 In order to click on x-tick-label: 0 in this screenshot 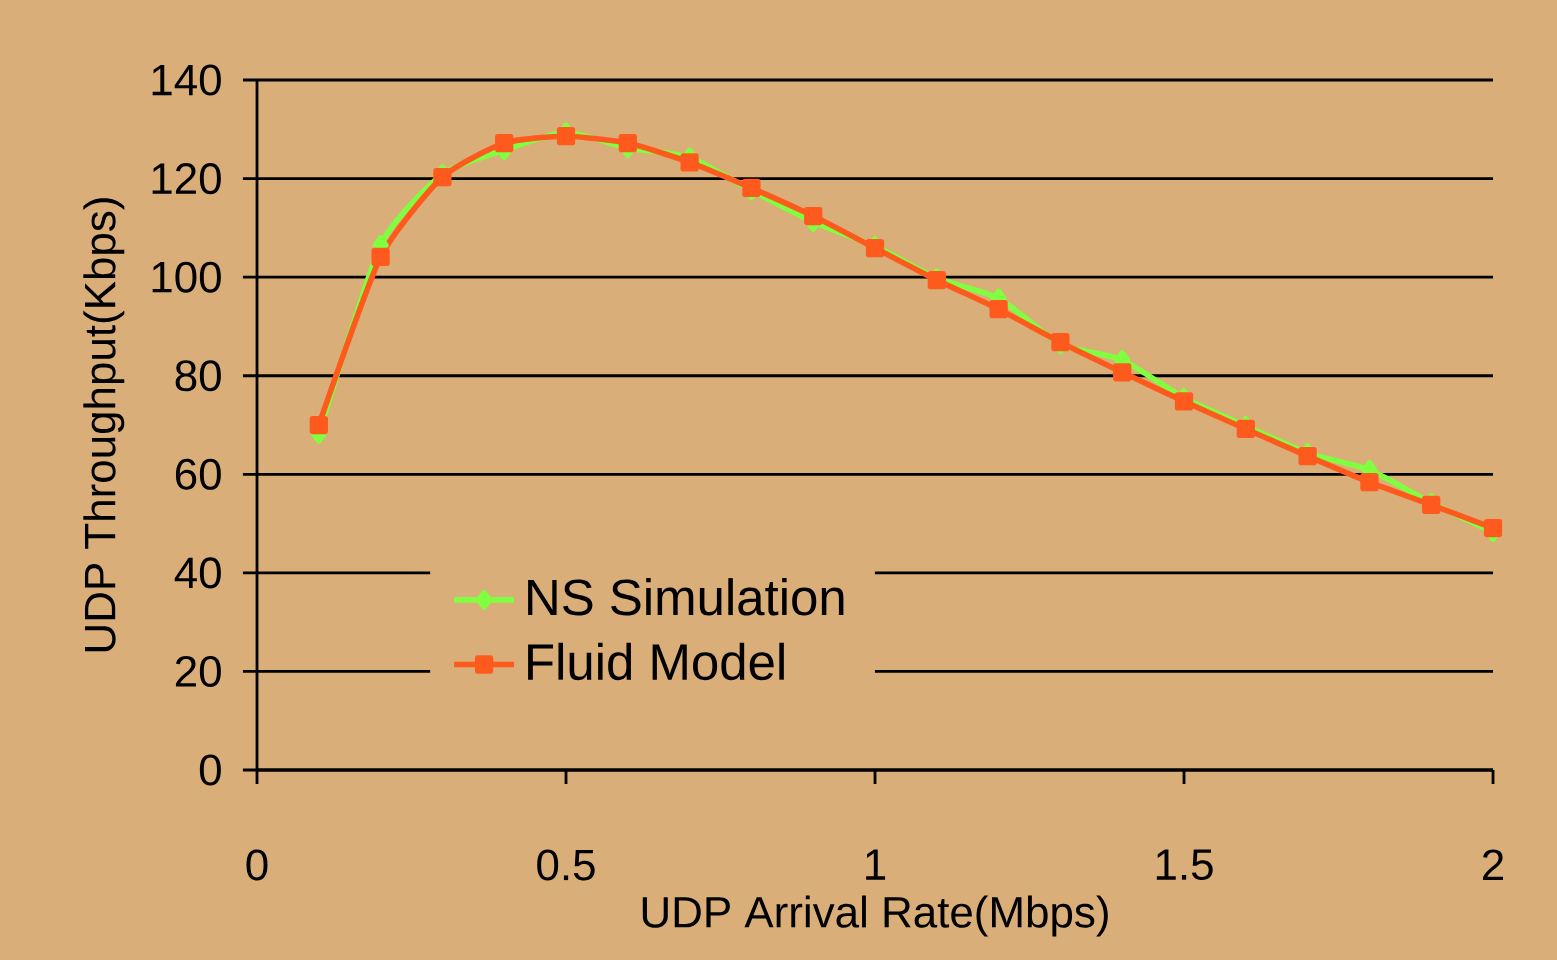, I will do `click(257, 865)`.